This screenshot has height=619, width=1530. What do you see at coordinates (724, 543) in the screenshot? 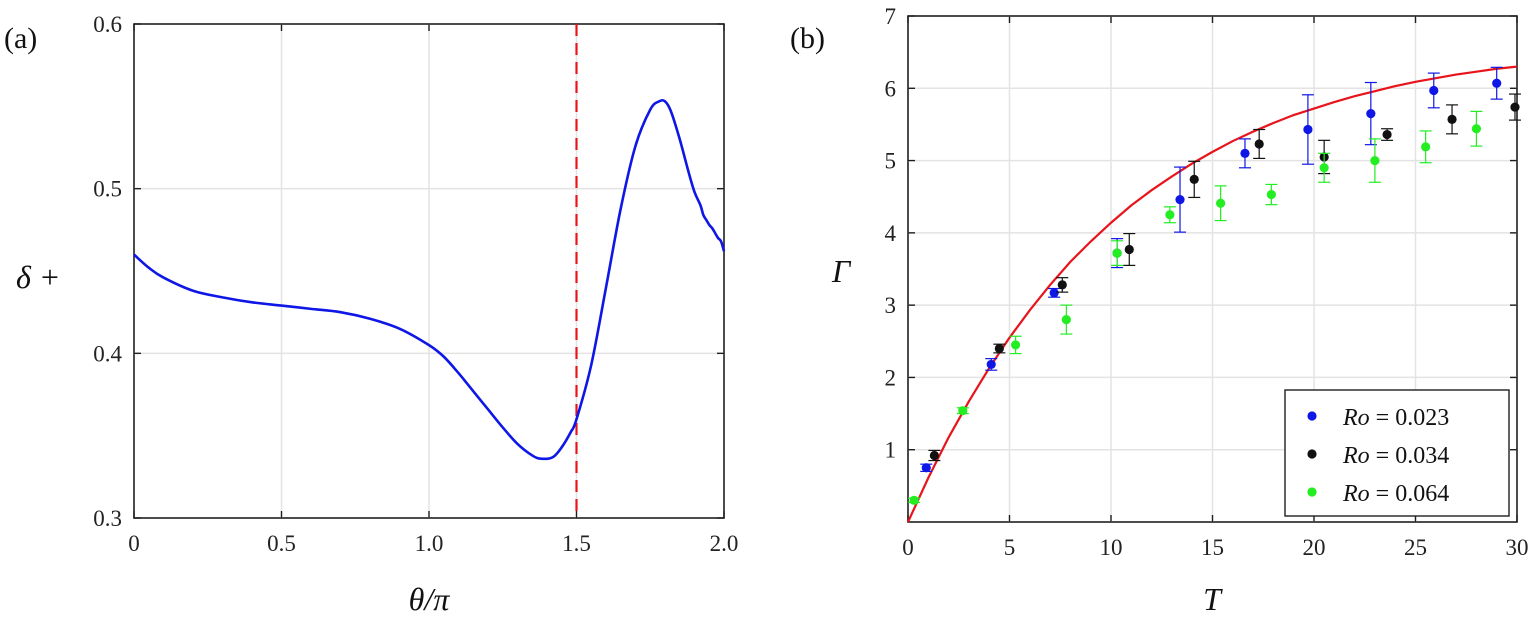
I see `a-x-tick-label: 2.0` at bounding box center [724, 543].